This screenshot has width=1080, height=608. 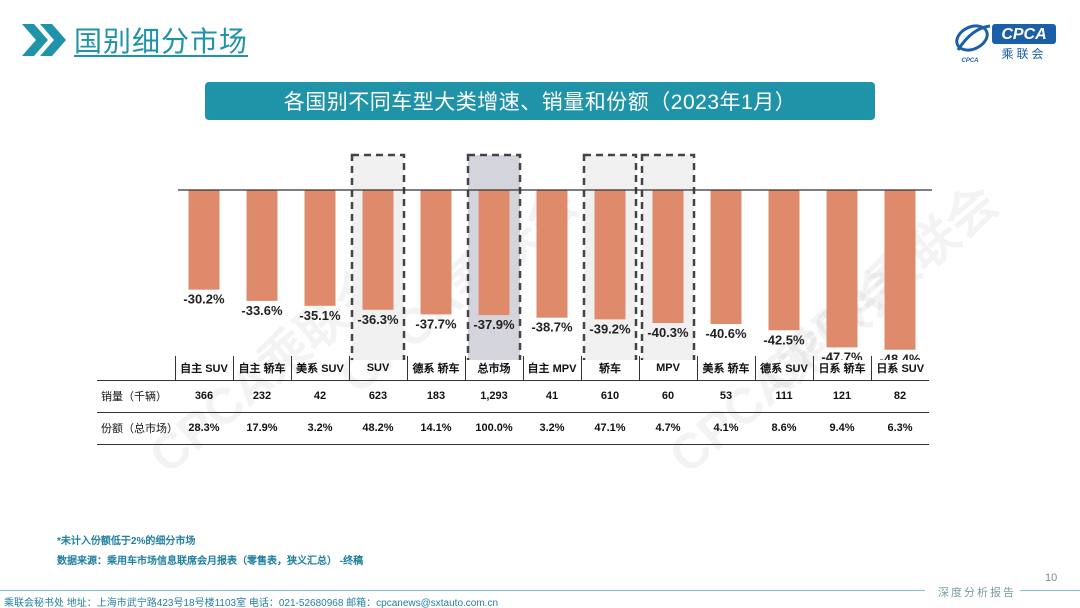 I want to click on table-cell: 183, so click(x=436, y=396).